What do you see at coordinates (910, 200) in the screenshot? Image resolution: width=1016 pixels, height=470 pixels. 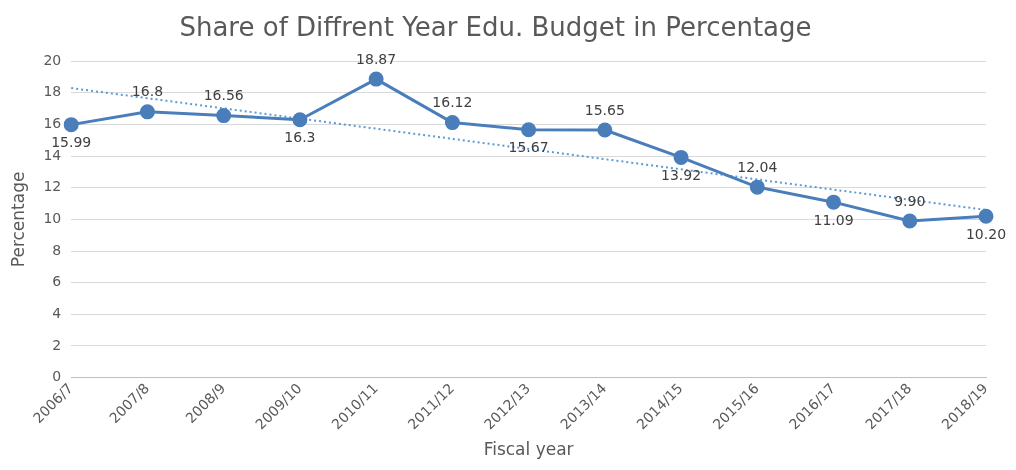 I see `data-label: 9.90` at bounding box center [910, 200].